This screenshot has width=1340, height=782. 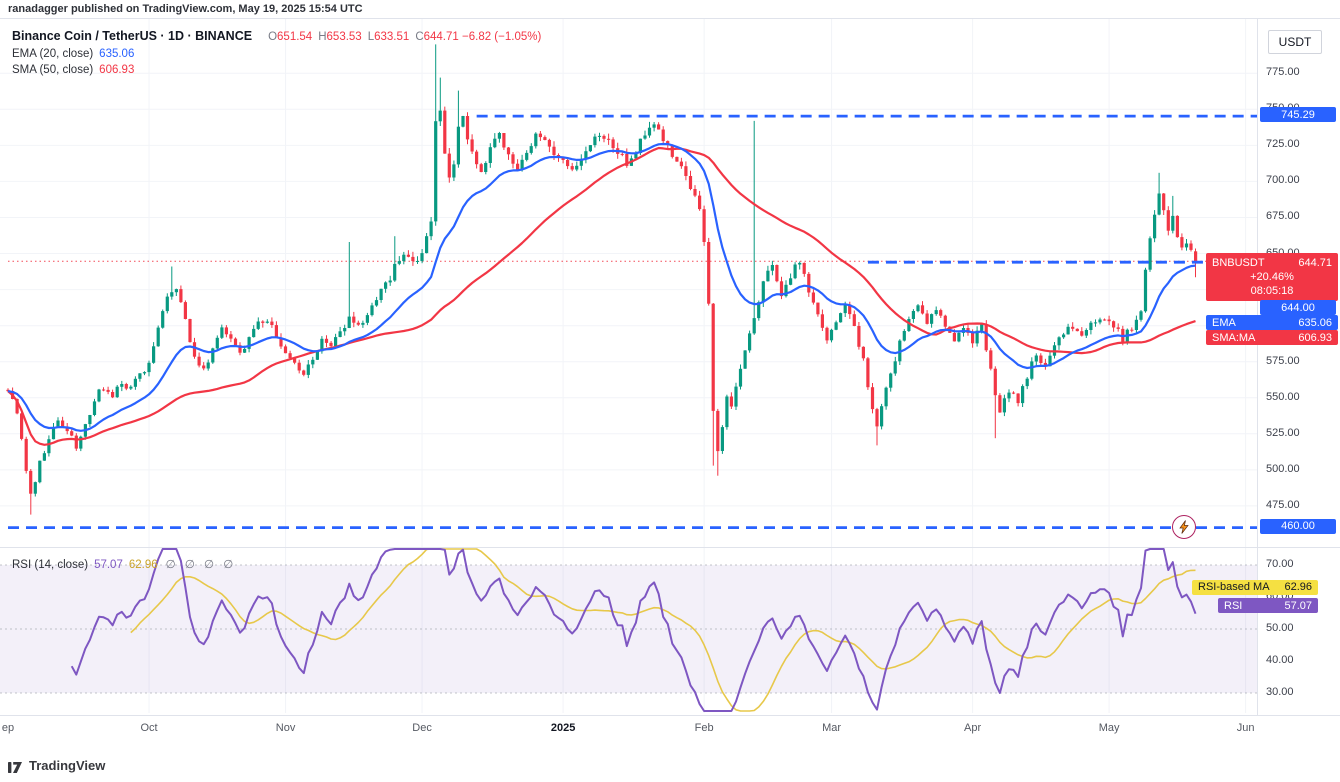 I want to click on price-tick: 550.00, so click(x=1283, y=396).